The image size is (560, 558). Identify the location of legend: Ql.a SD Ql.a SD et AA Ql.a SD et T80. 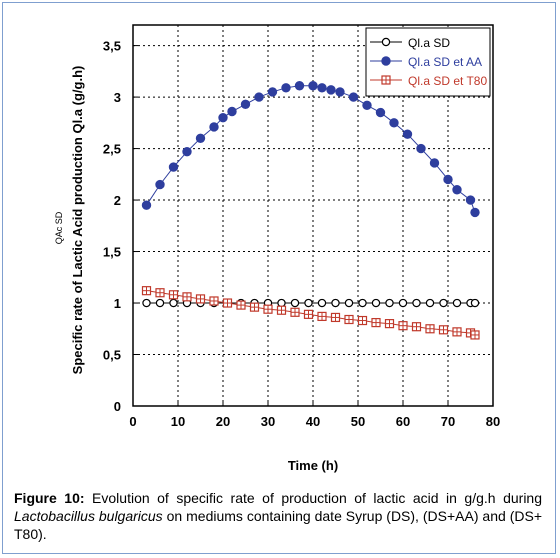
(428, 62).